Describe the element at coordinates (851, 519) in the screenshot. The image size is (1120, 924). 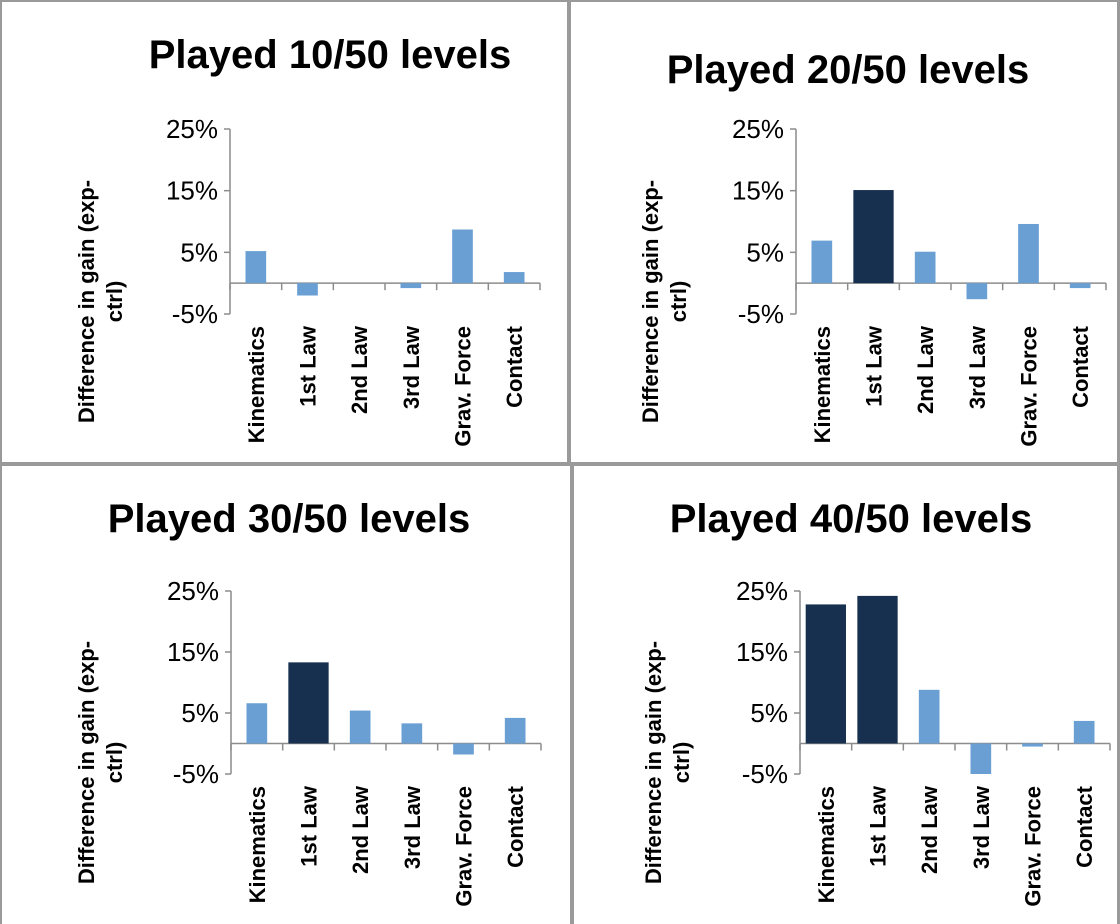
I see `chart-title: Played 40/50 levels` at that location.